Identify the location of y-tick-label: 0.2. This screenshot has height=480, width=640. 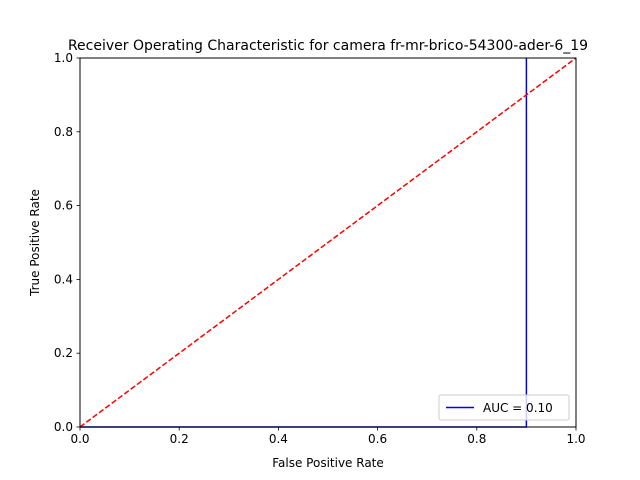
(63, 353).